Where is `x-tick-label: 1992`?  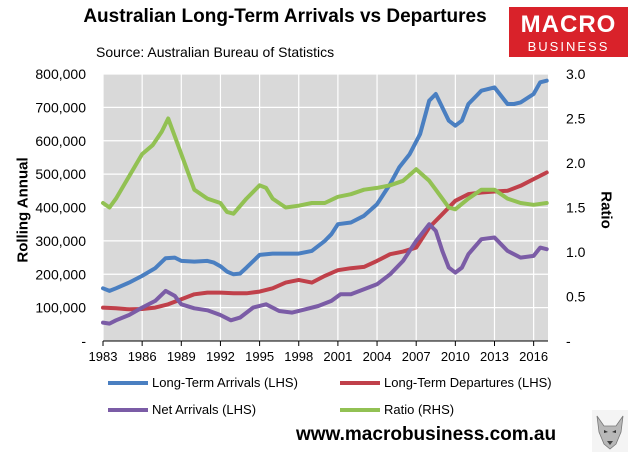 x-tick-label: 1992 is located at coordinates (220, 356).